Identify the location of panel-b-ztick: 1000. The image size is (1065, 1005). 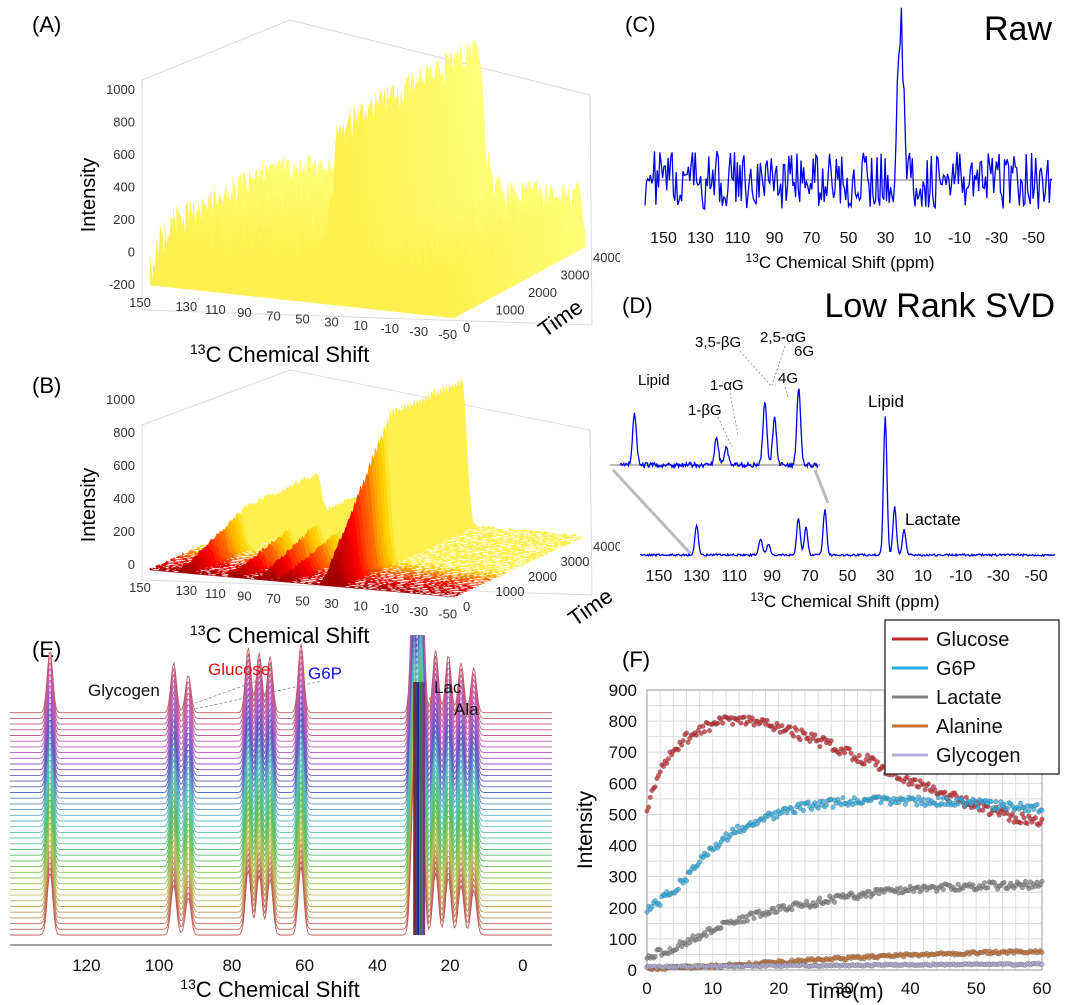
(120, 399).